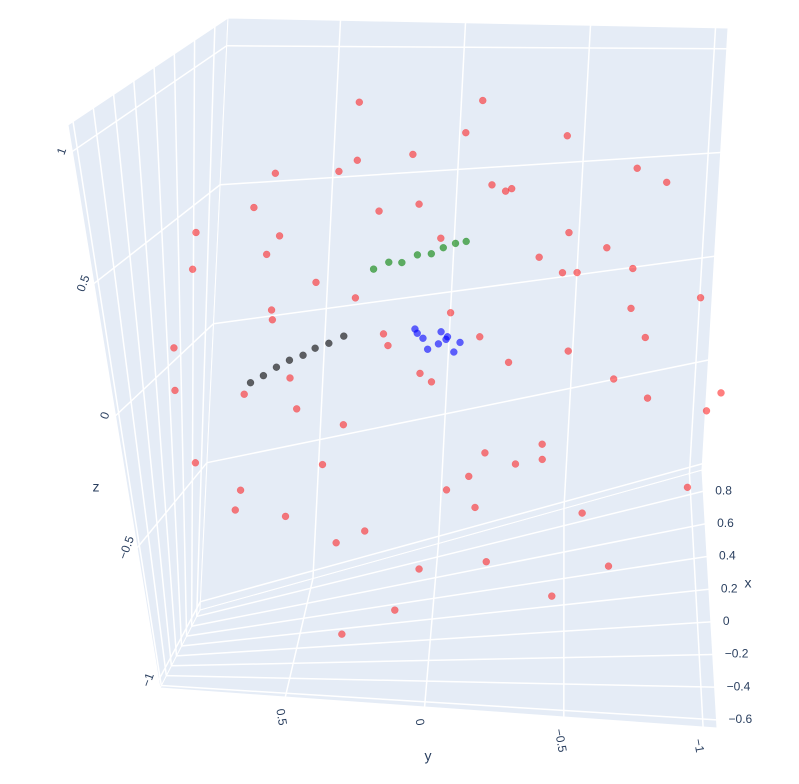 This screenshot has height=784, width=799. What do you see at coordinates (281, 717) in the screenshot?
I see `y-tick-label: 0.5` at bounding box center [281, 717].